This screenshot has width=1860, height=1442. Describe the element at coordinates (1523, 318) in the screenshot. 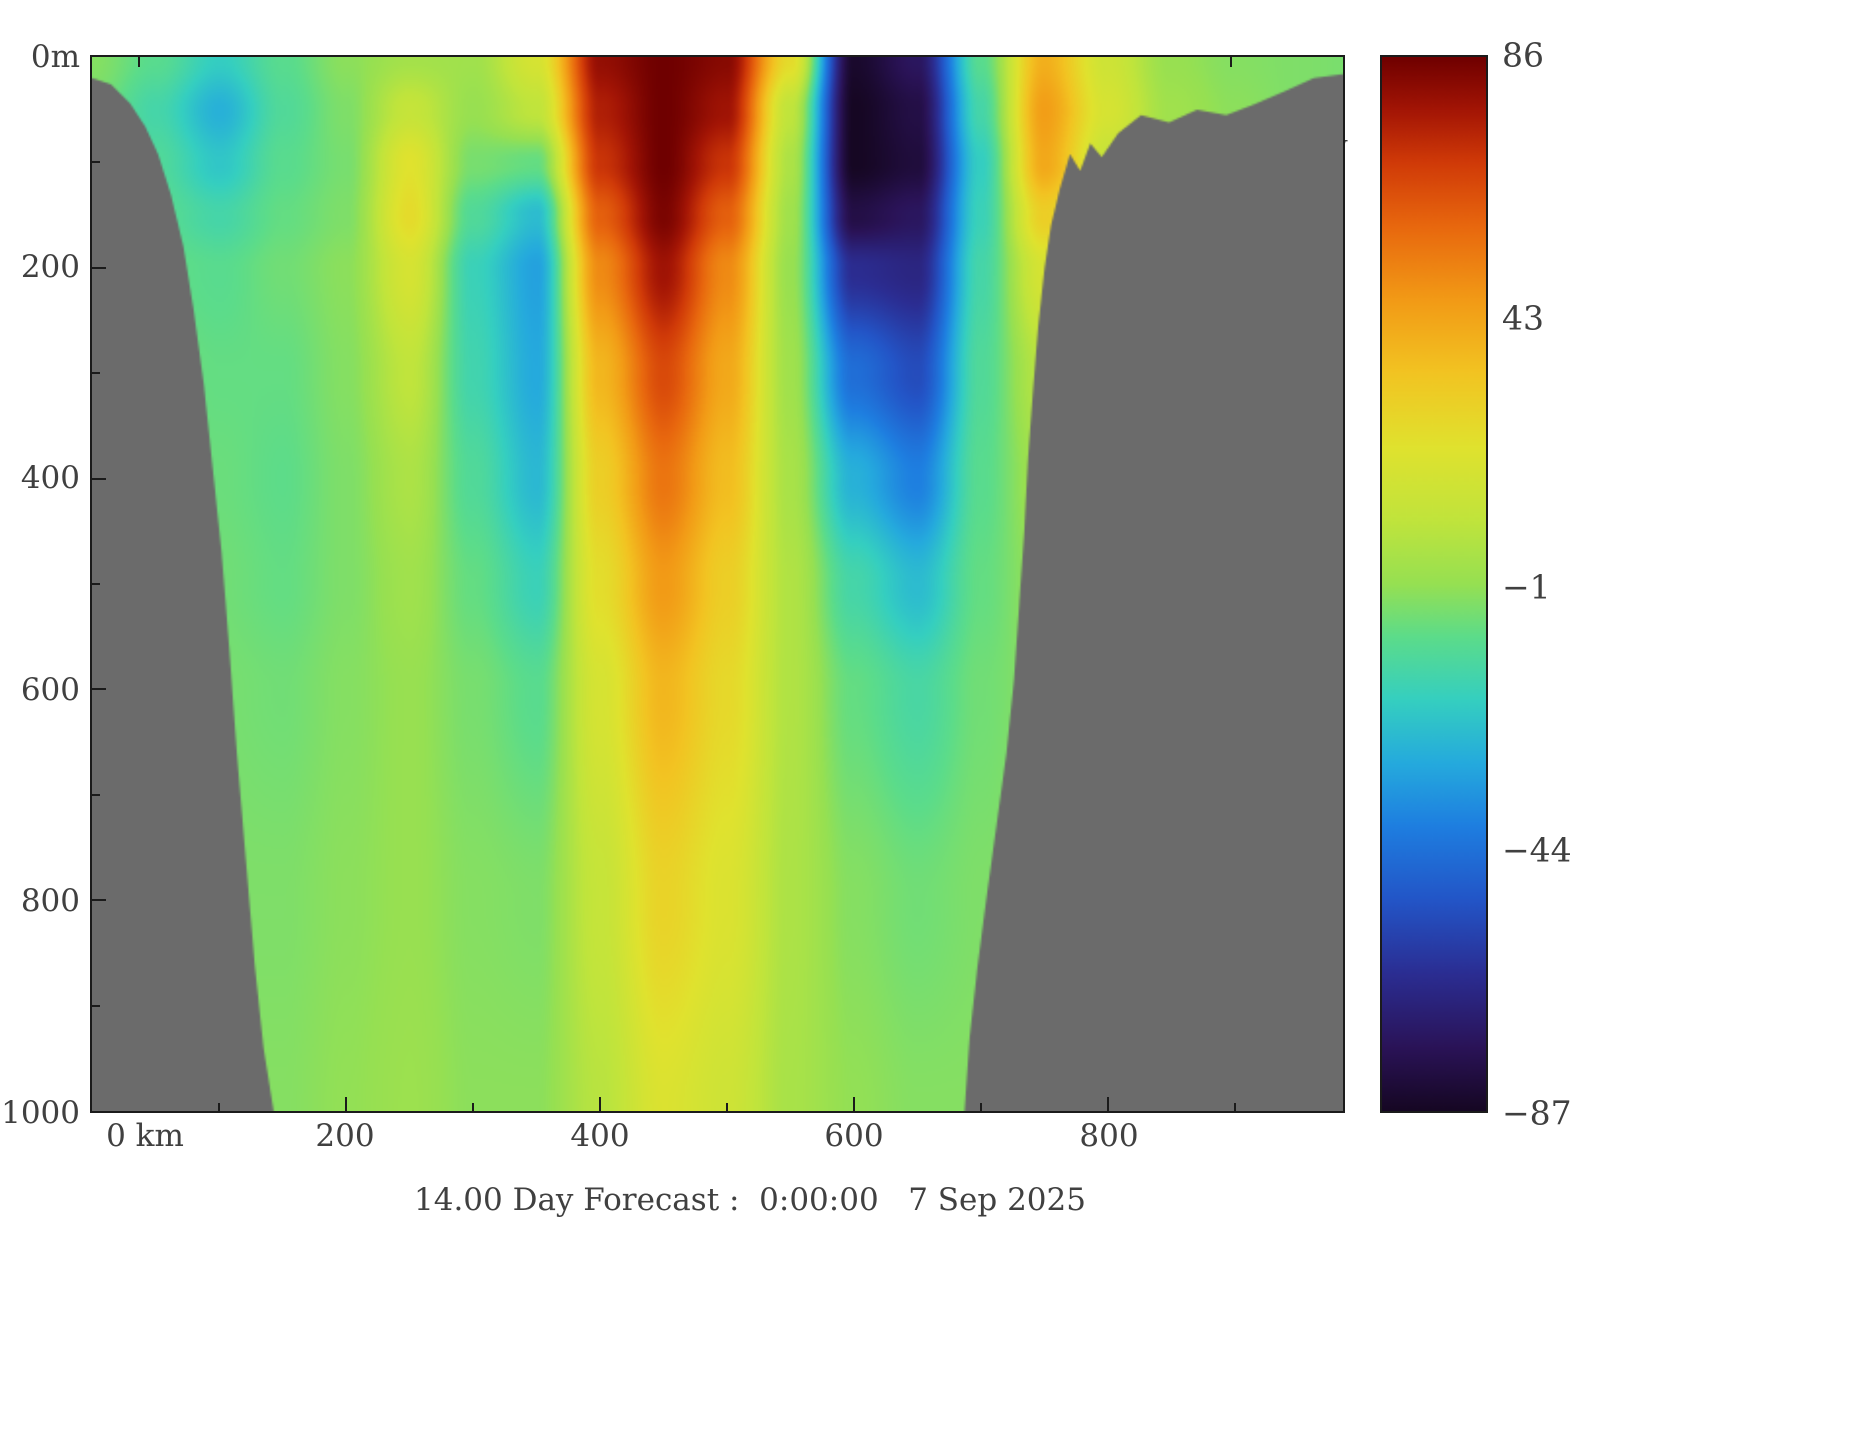

I see `colorbar-tick-label: 43` at that location.